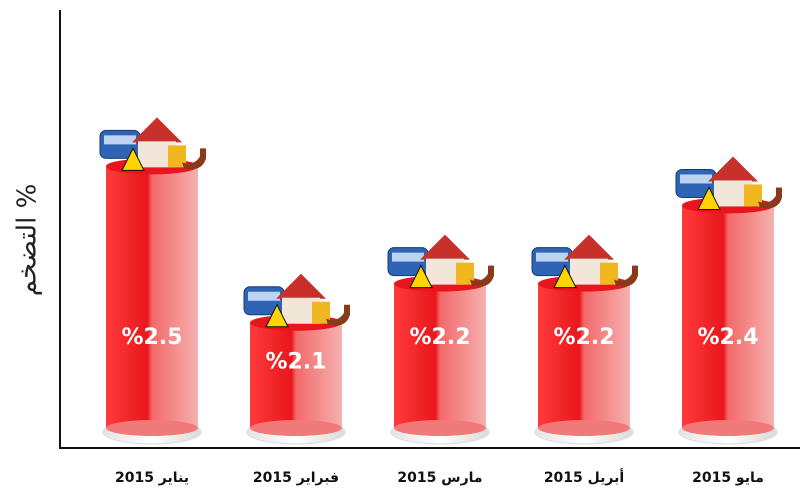  What do you see at coordinates (151, 337) in the screenshot?
I see `value-label: %2.5` at bounding box center [151, 337].